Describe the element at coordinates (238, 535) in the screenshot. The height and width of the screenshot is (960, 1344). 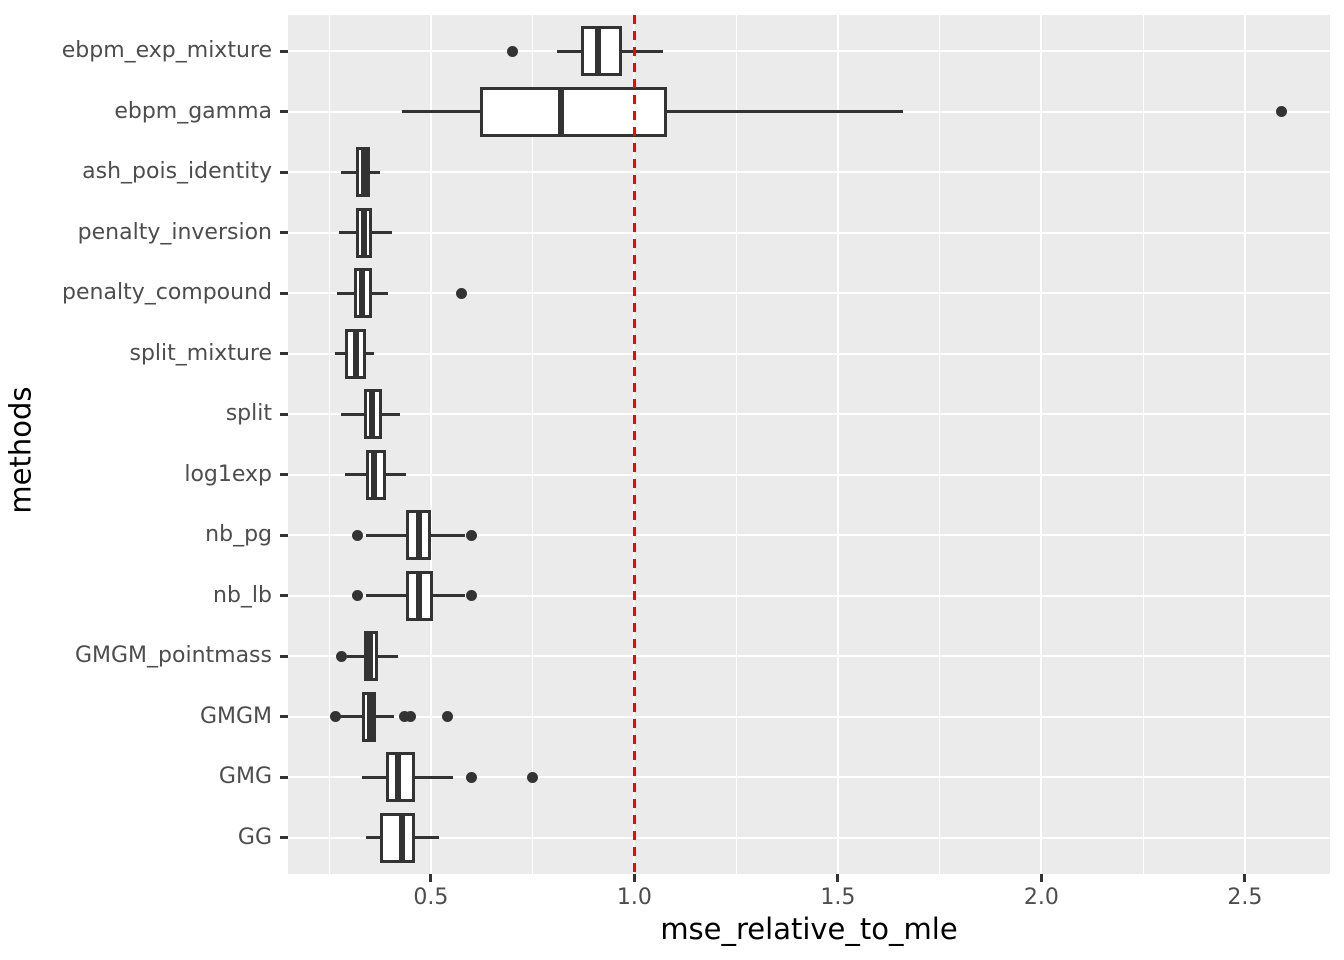
I see `y-tick-label: nb_pg` at that location.